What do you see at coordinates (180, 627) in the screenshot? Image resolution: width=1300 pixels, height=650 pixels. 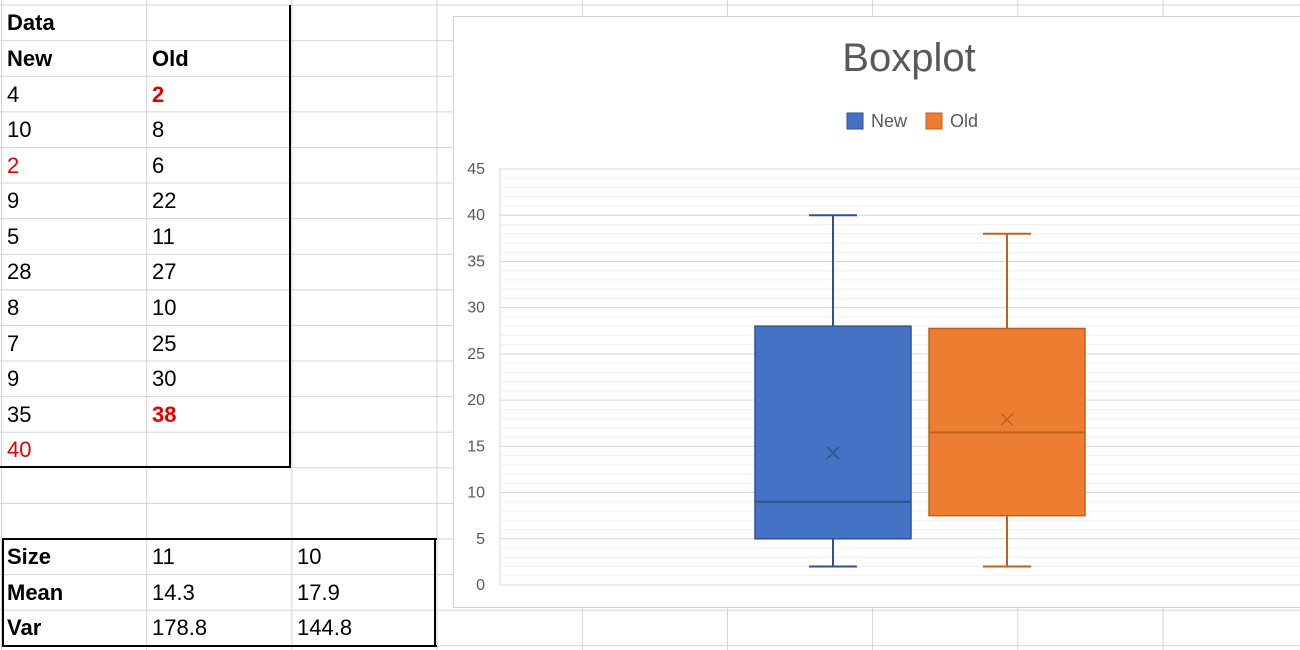 I see `cell-var-new: 178.8` at bounding box center [180, 627].